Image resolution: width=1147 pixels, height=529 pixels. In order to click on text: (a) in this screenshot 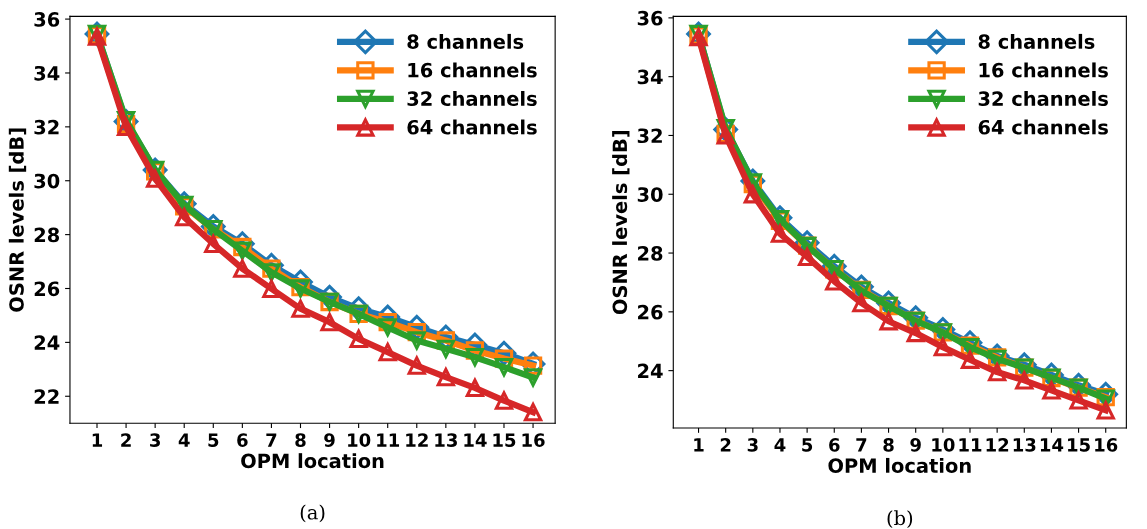, I will do `click(312, 513)`.